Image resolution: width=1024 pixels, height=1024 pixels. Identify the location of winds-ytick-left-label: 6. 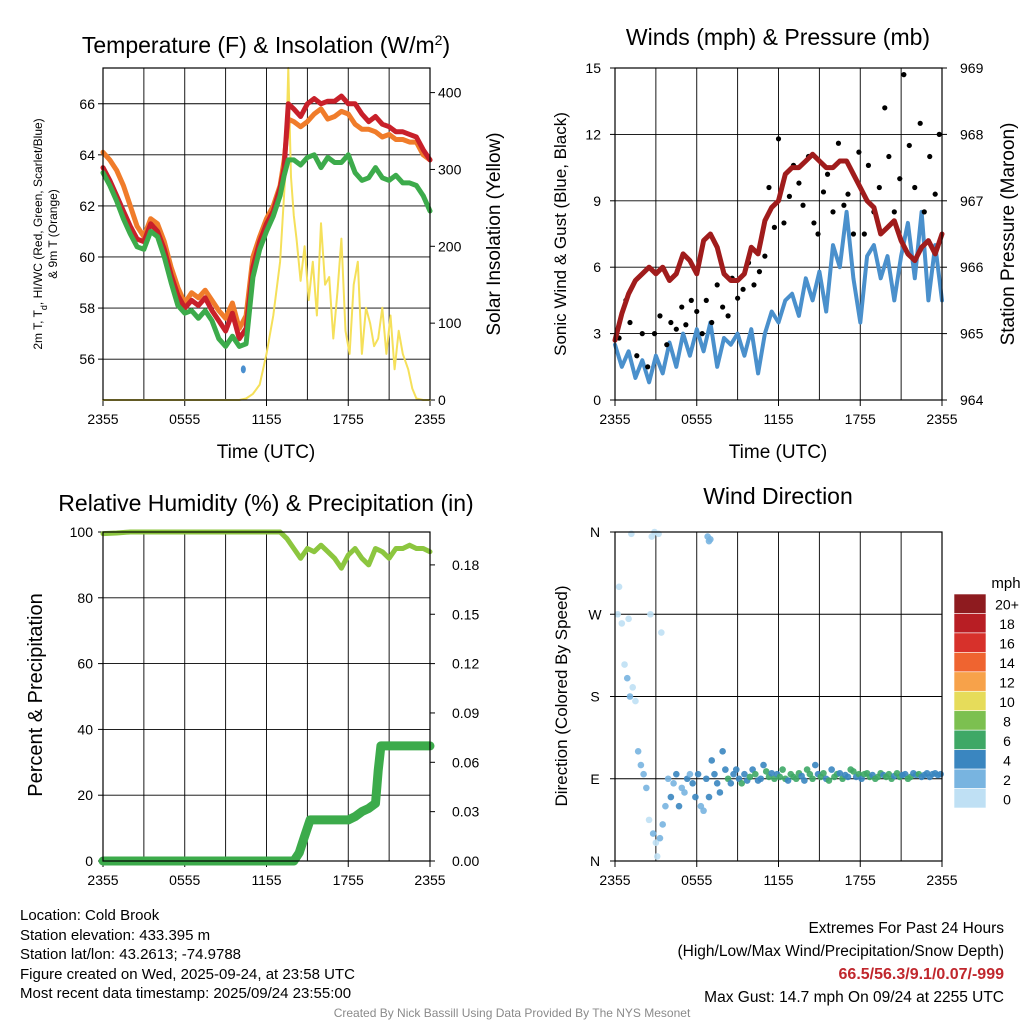
(597, 267).